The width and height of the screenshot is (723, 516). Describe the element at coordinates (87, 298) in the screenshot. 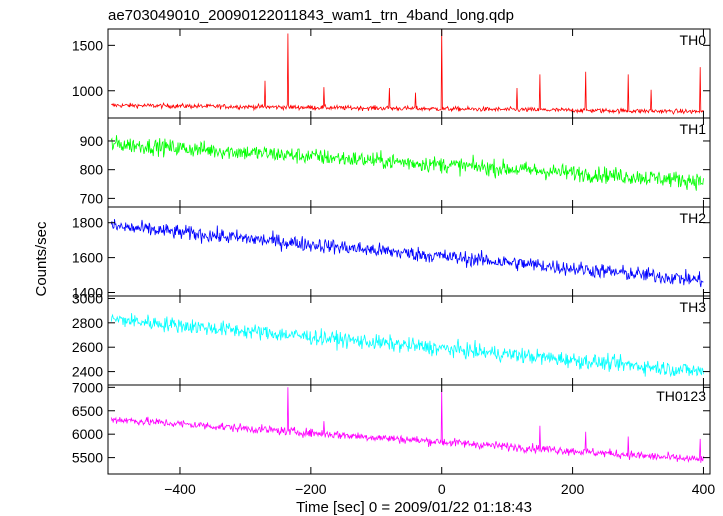

I see `y-tick-label: 3000` at that location.